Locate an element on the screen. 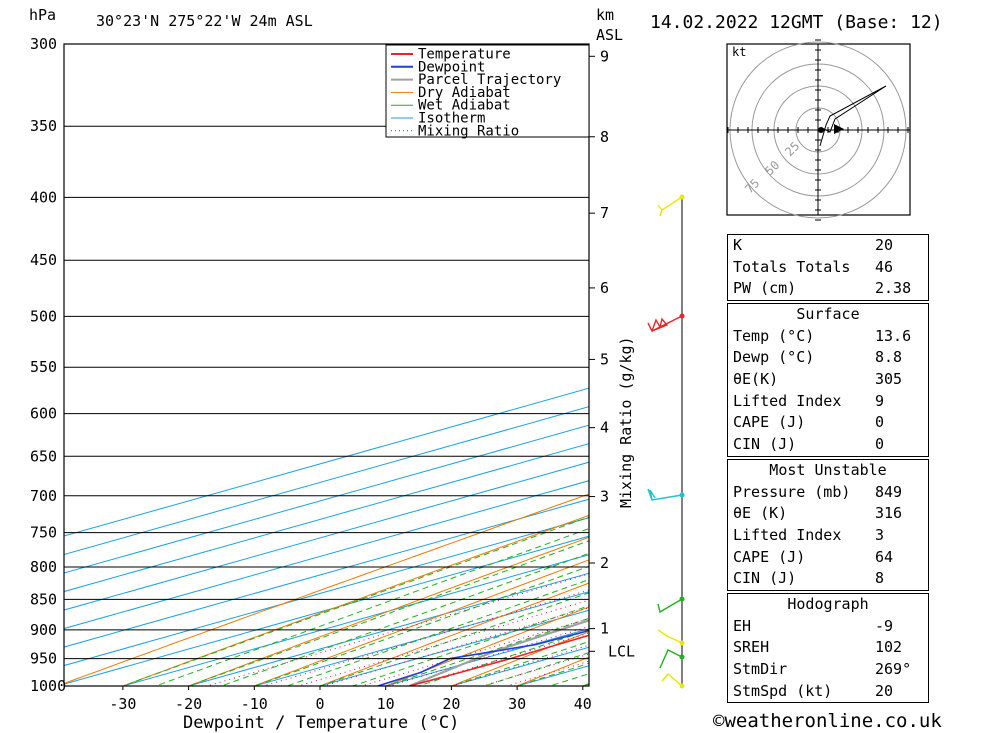 The width and height of the screenshot is (1000, 733). surface-row: CIN (J) 0 is located at coordinates (828, 445).